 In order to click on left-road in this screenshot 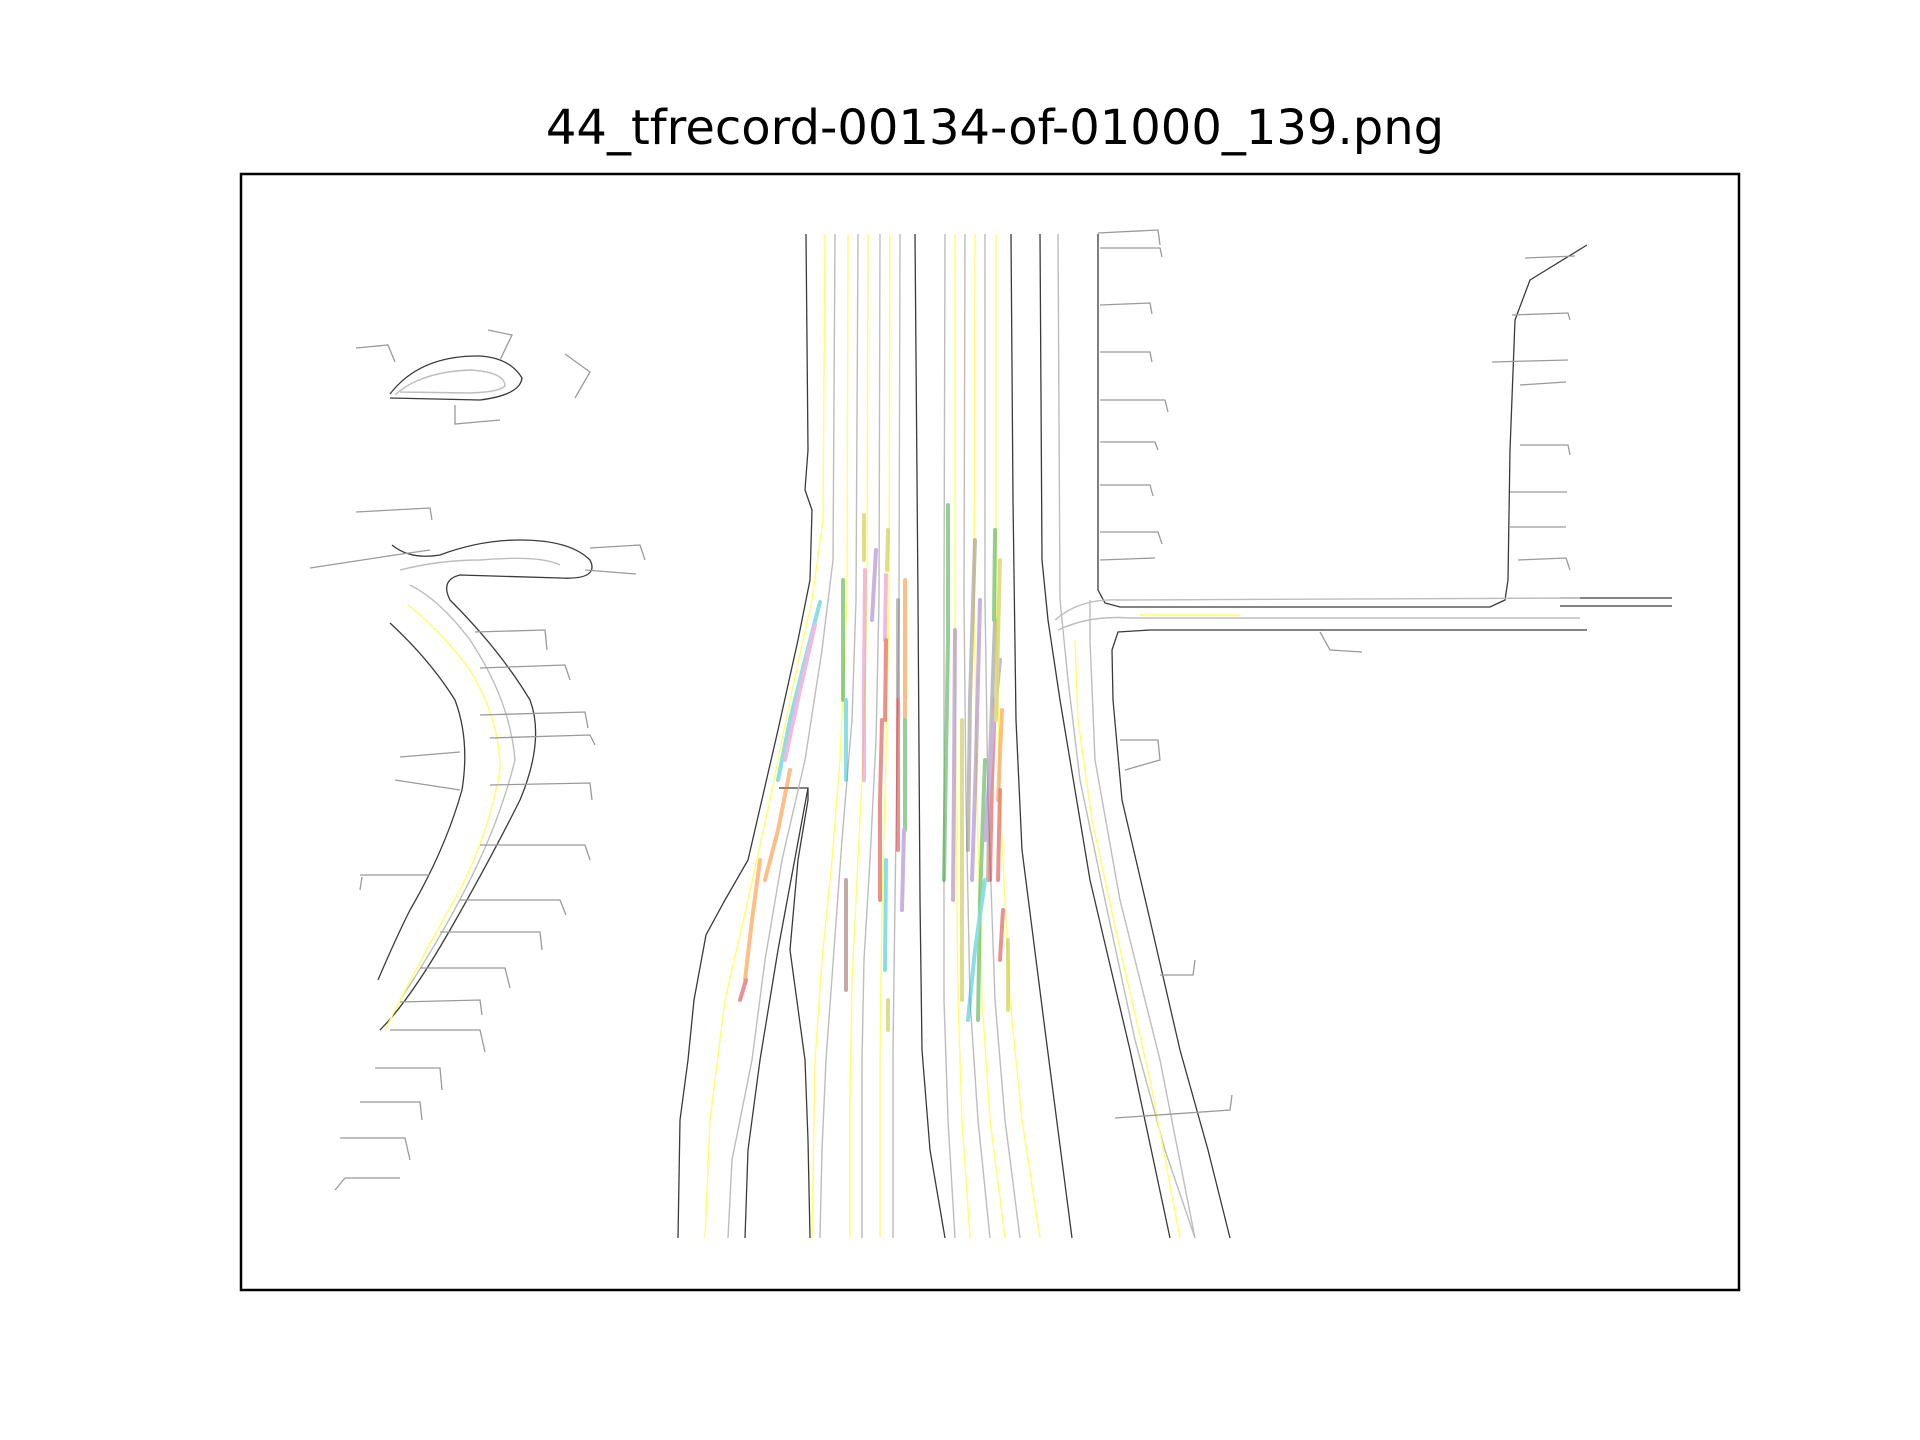, I will do `click(485, 693)`.